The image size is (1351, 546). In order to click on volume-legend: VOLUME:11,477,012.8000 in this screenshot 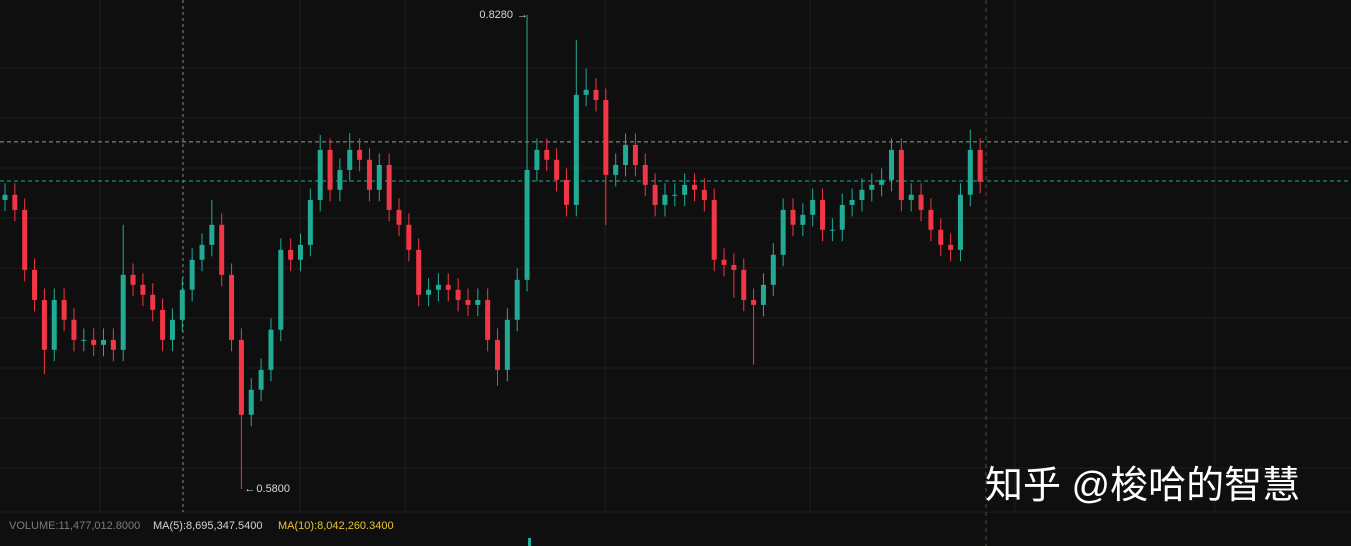, I will do `click(74, 526)`.